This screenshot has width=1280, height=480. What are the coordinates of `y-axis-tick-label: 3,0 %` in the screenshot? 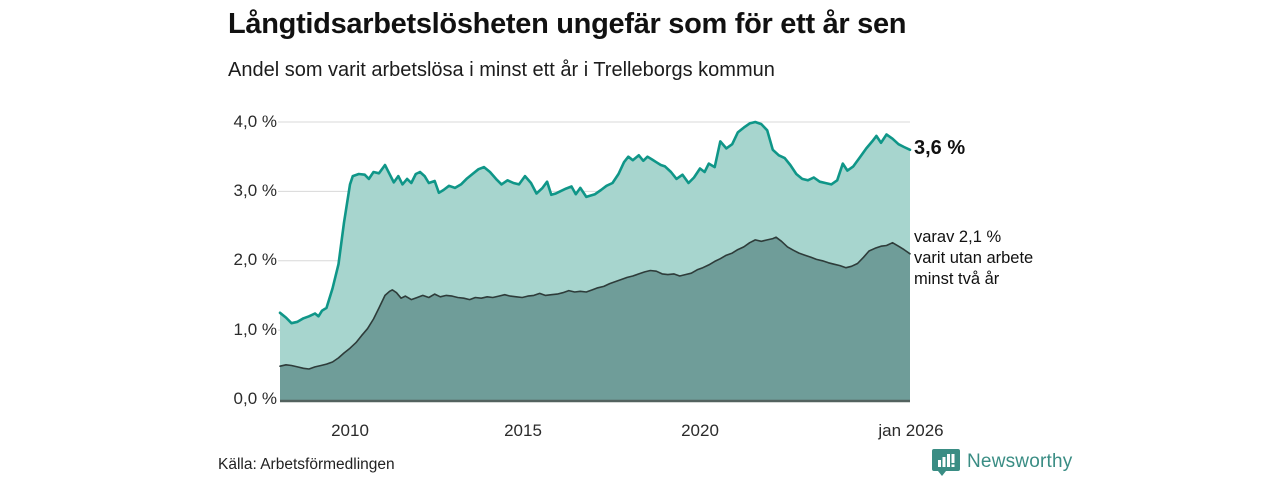 It's located at (255, 190).